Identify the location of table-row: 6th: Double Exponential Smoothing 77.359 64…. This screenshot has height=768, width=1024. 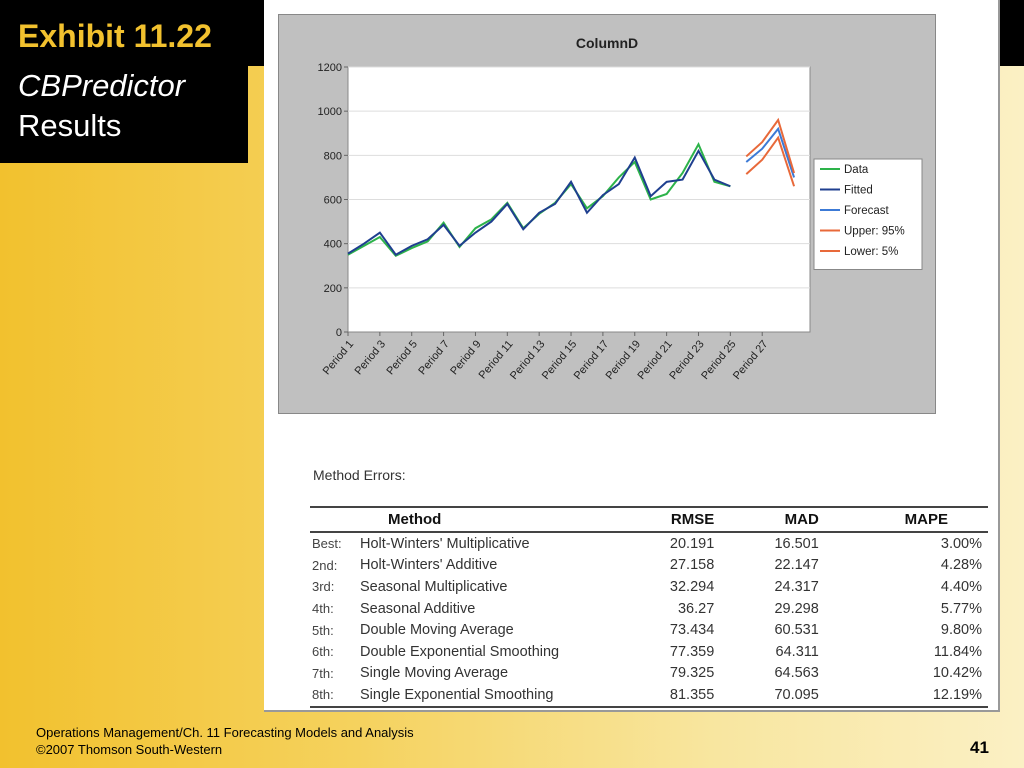
(649, 652).